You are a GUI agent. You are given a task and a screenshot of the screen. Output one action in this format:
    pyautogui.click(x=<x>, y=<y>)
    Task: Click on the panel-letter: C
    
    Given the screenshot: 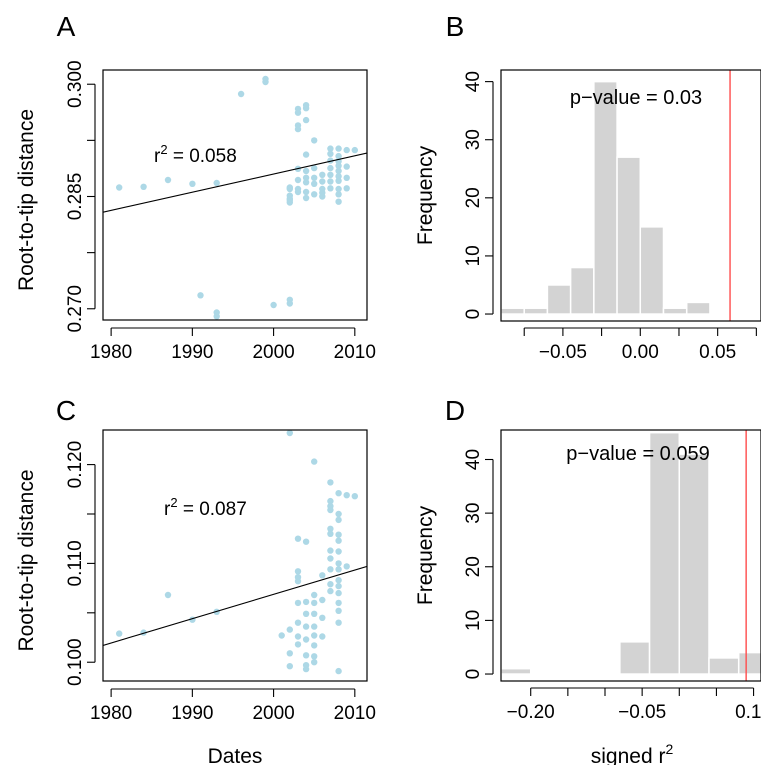 What is the action you would take?
    pyautogui.click(x=66, y=410)
    